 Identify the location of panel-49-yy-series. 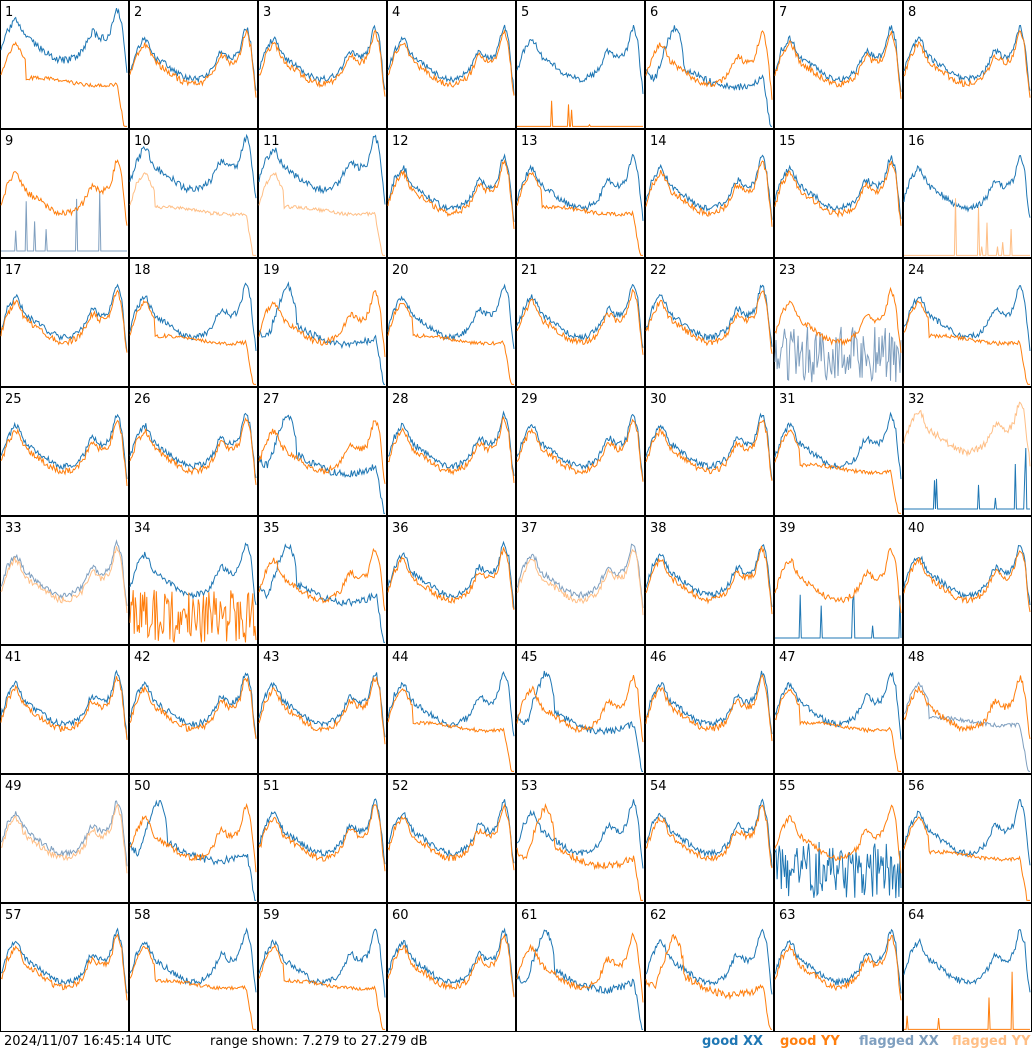
(64, 838).